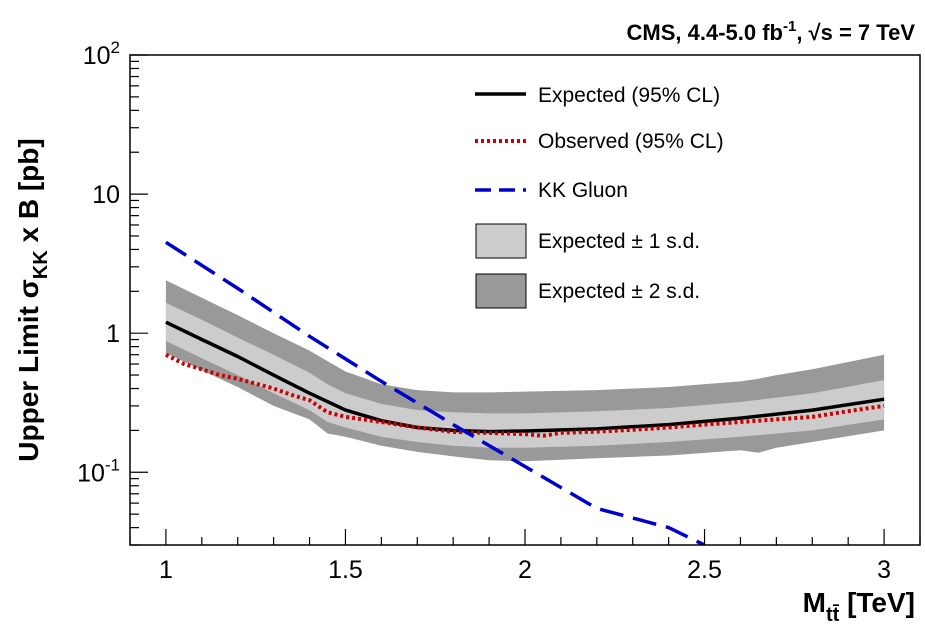 The image size is (925, 629). I want to click on x-tick-label: 2.5, so click(704, 570).